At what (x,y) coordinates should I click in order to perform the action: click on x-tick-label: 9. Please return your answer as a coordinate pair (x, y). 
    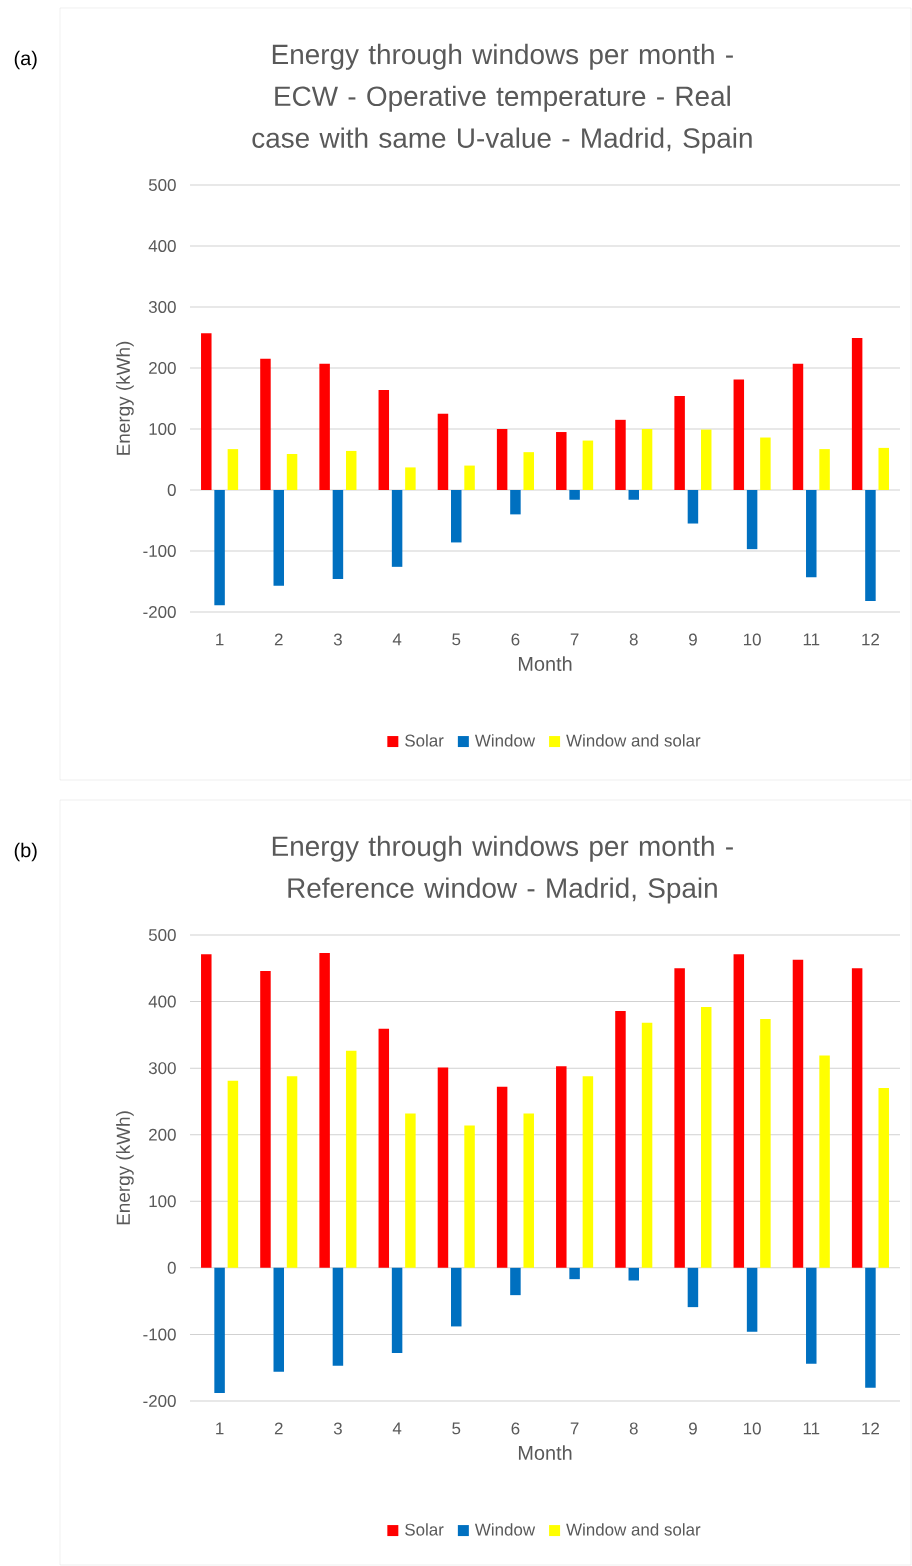
    Looking at the image, I should click on (693, 1428).